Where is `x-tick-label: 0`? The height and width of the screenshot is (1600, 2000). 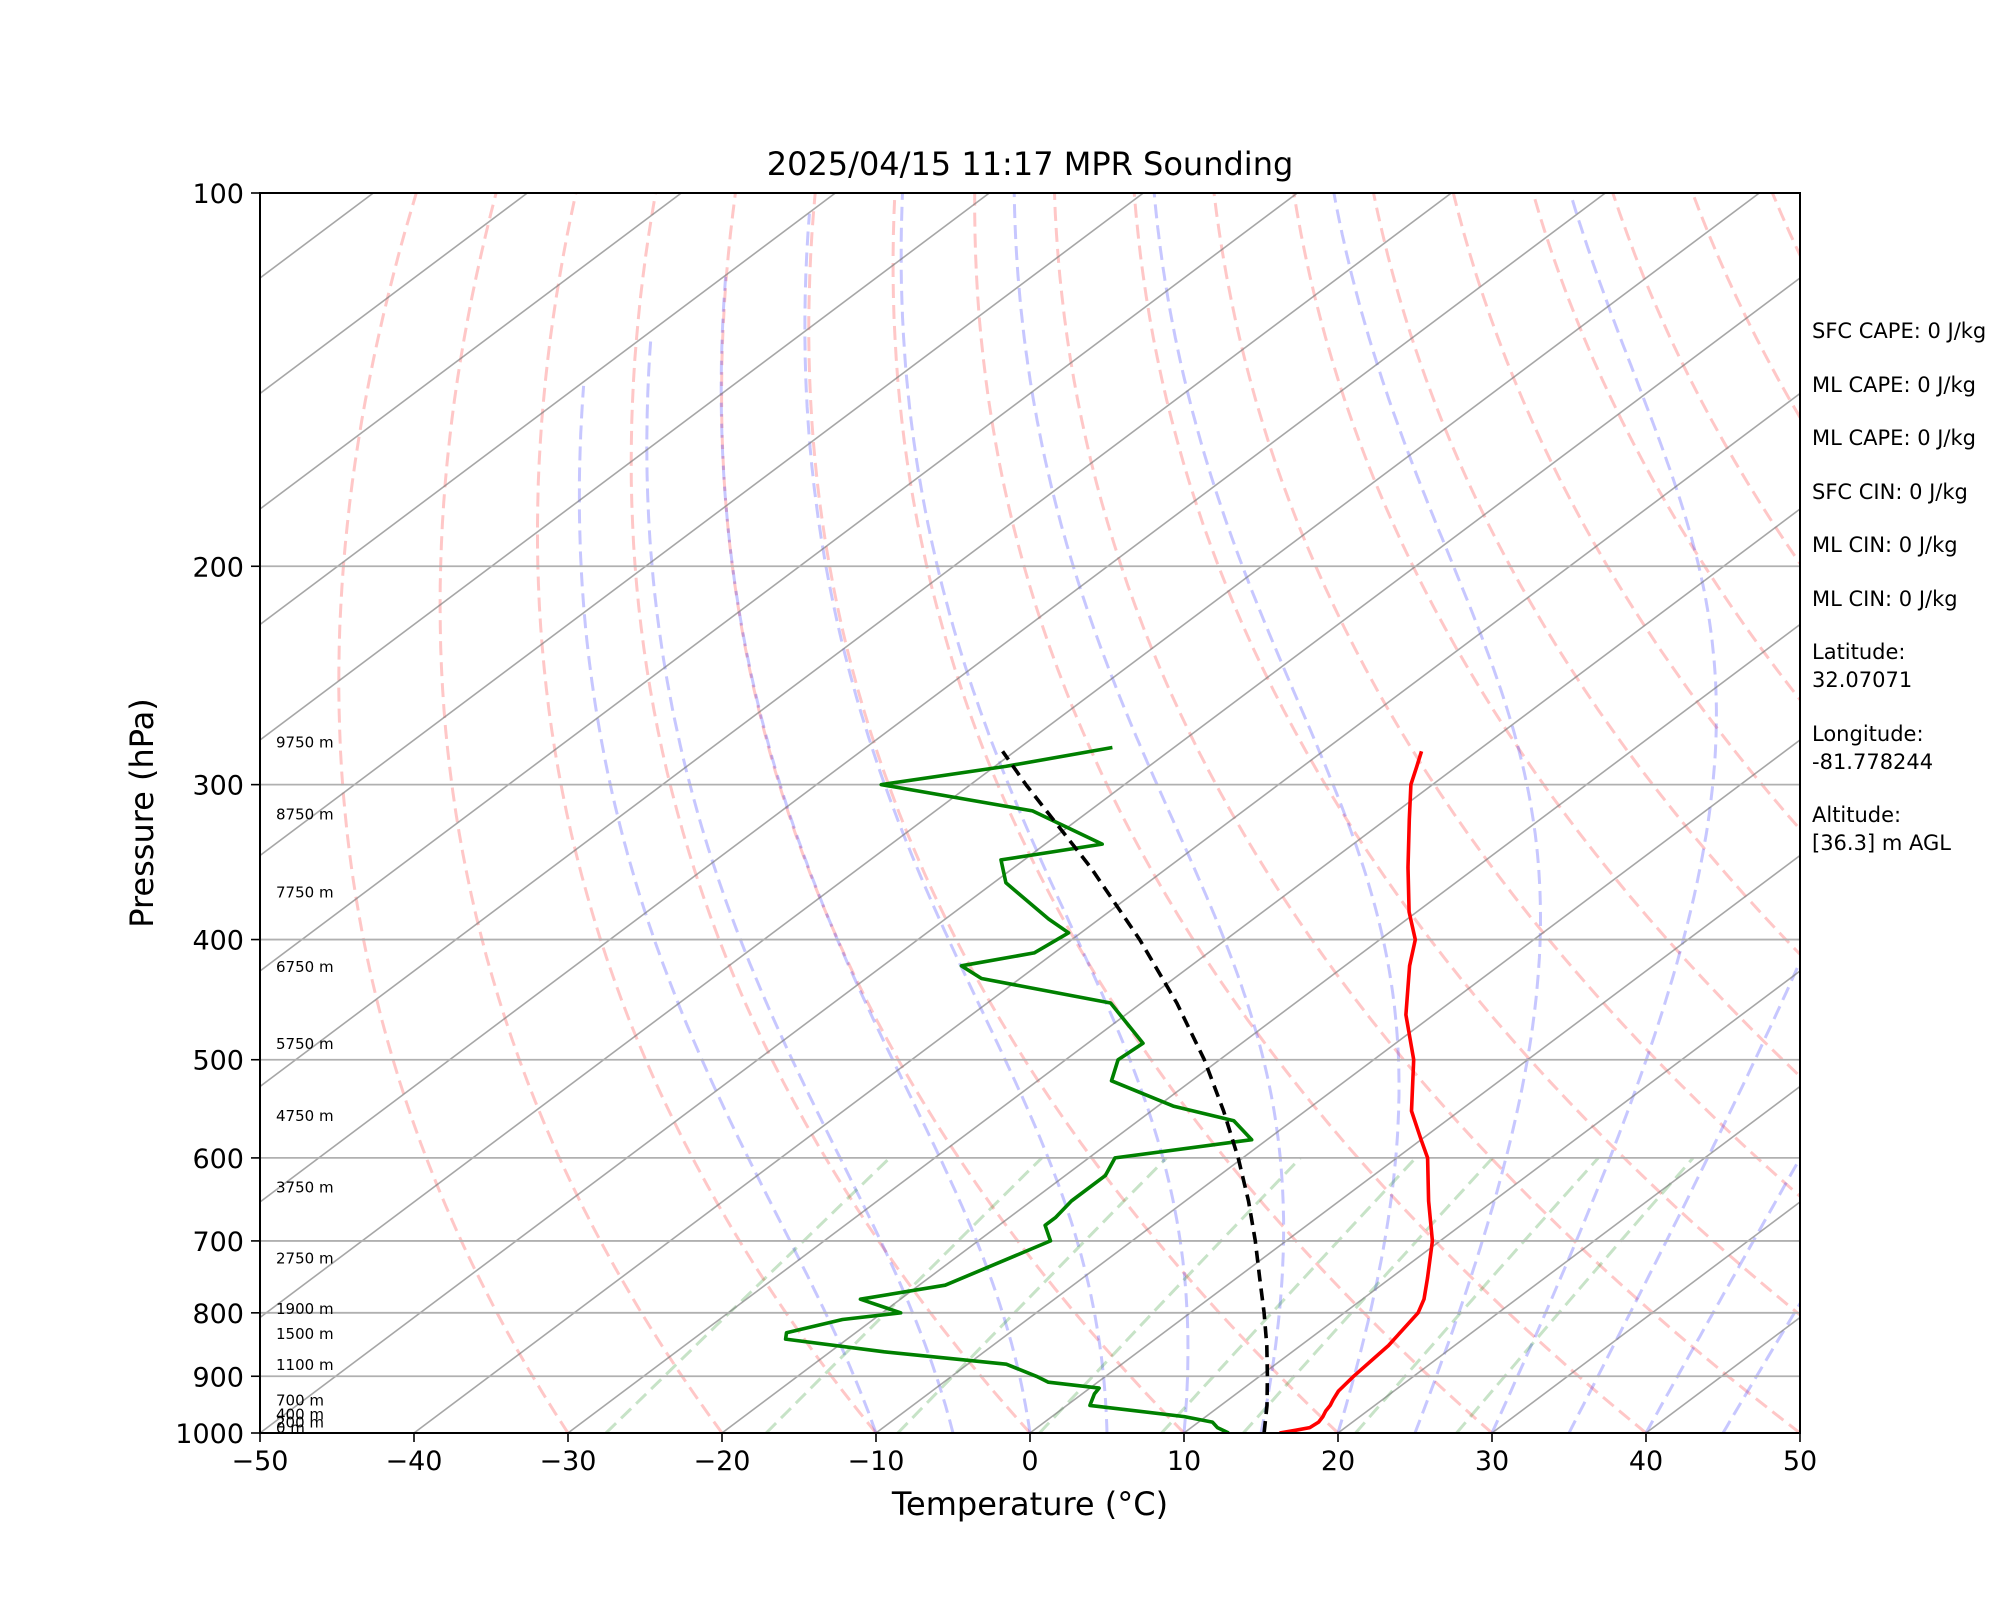 x-tick-label: 0 is located at coordinates (1029, 1461).